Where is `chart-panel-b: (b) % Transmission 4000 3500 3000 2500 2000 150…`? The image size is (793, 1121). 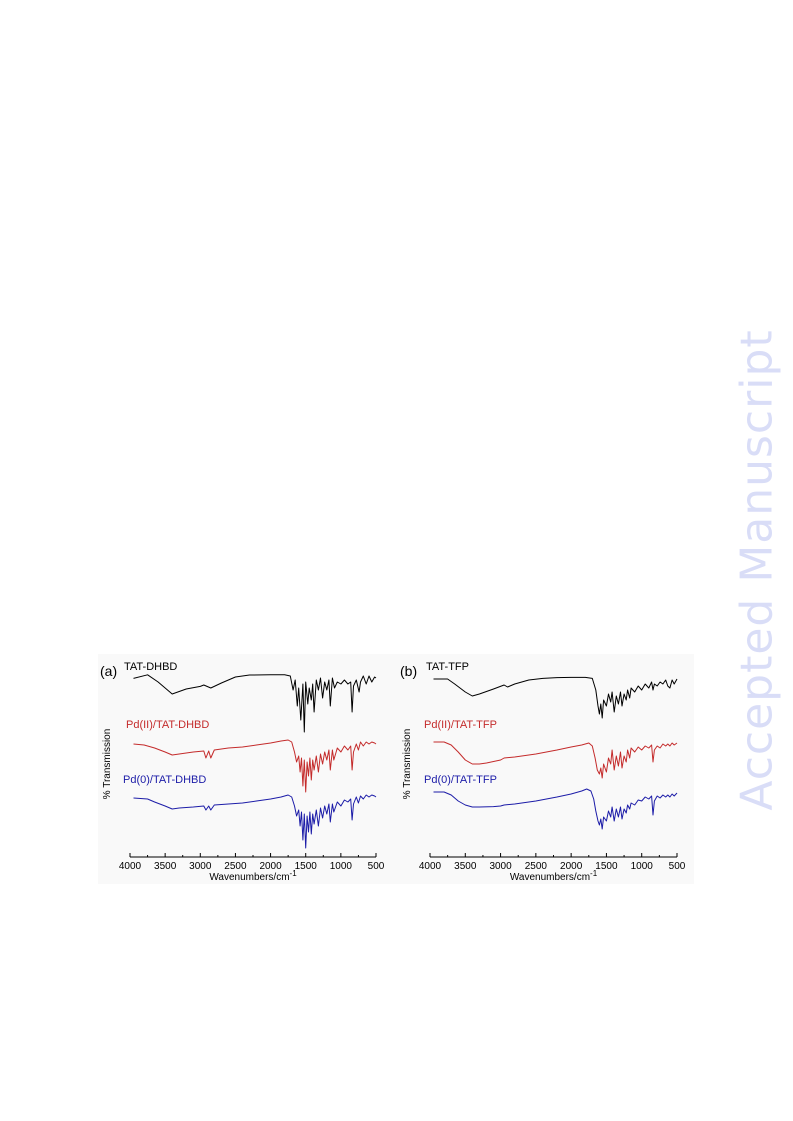 chart-panel-b: (b) % Transmission 4000 3500 3000 2500 2000 150… is located at coordinates (543, 772).